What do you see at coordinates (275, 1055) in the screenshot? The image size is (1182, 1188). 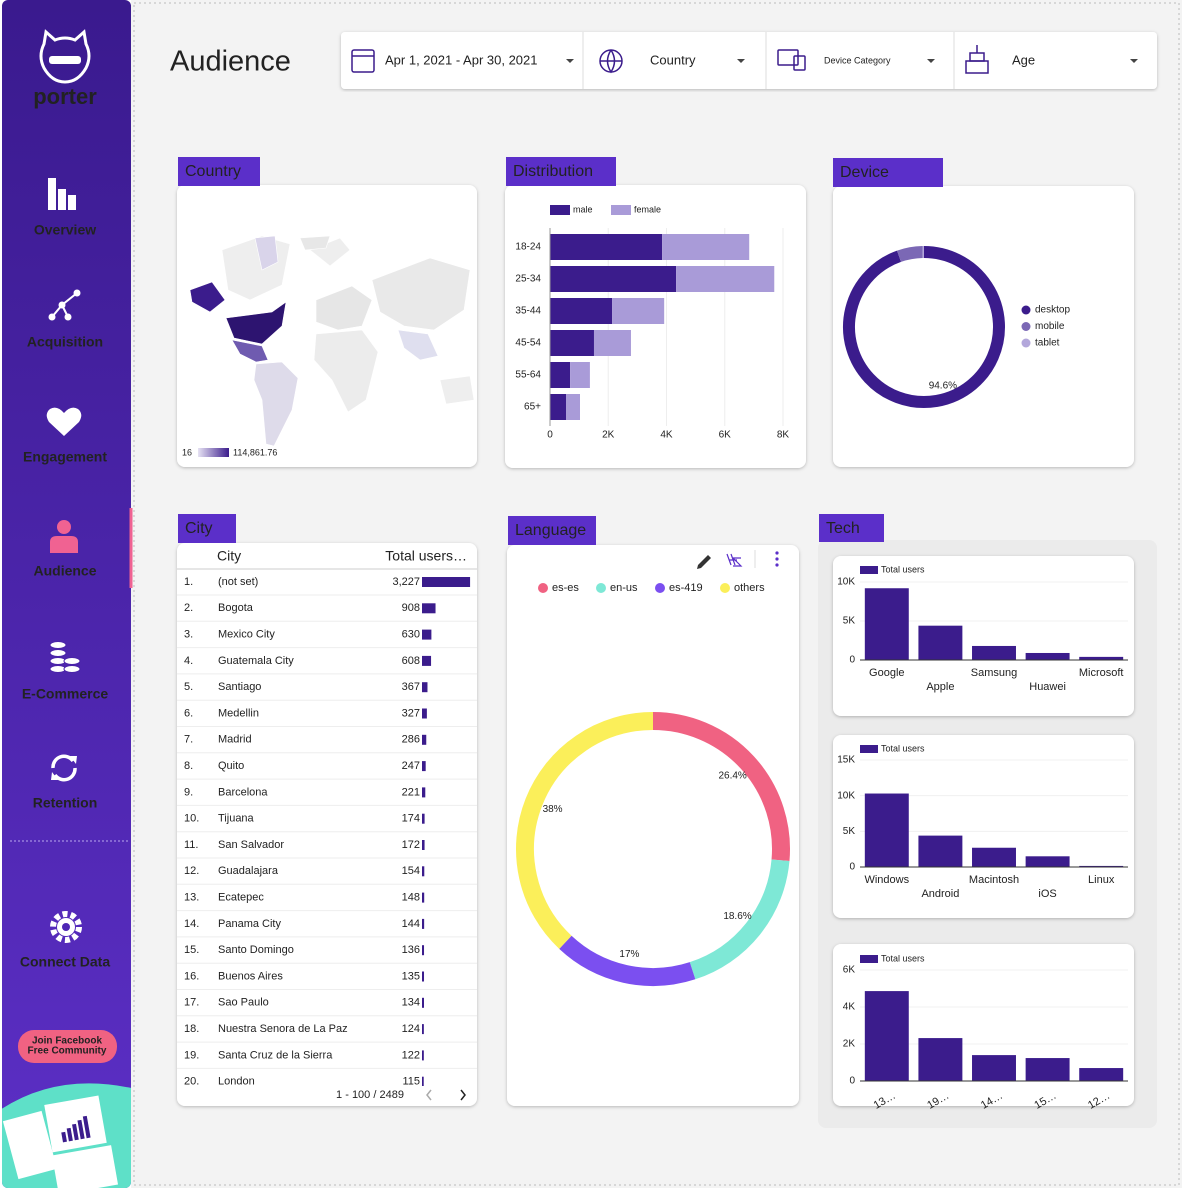 I see `row-city: Santa Cruz de la Sierra` at bounding box center [275, 1055].